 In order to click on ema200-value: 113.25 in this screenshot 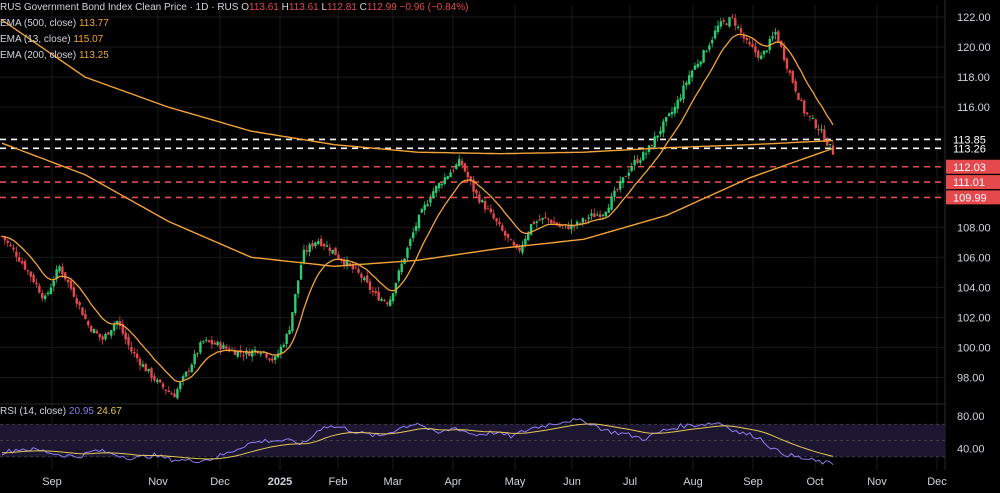, I will do `click(93, 55)`.